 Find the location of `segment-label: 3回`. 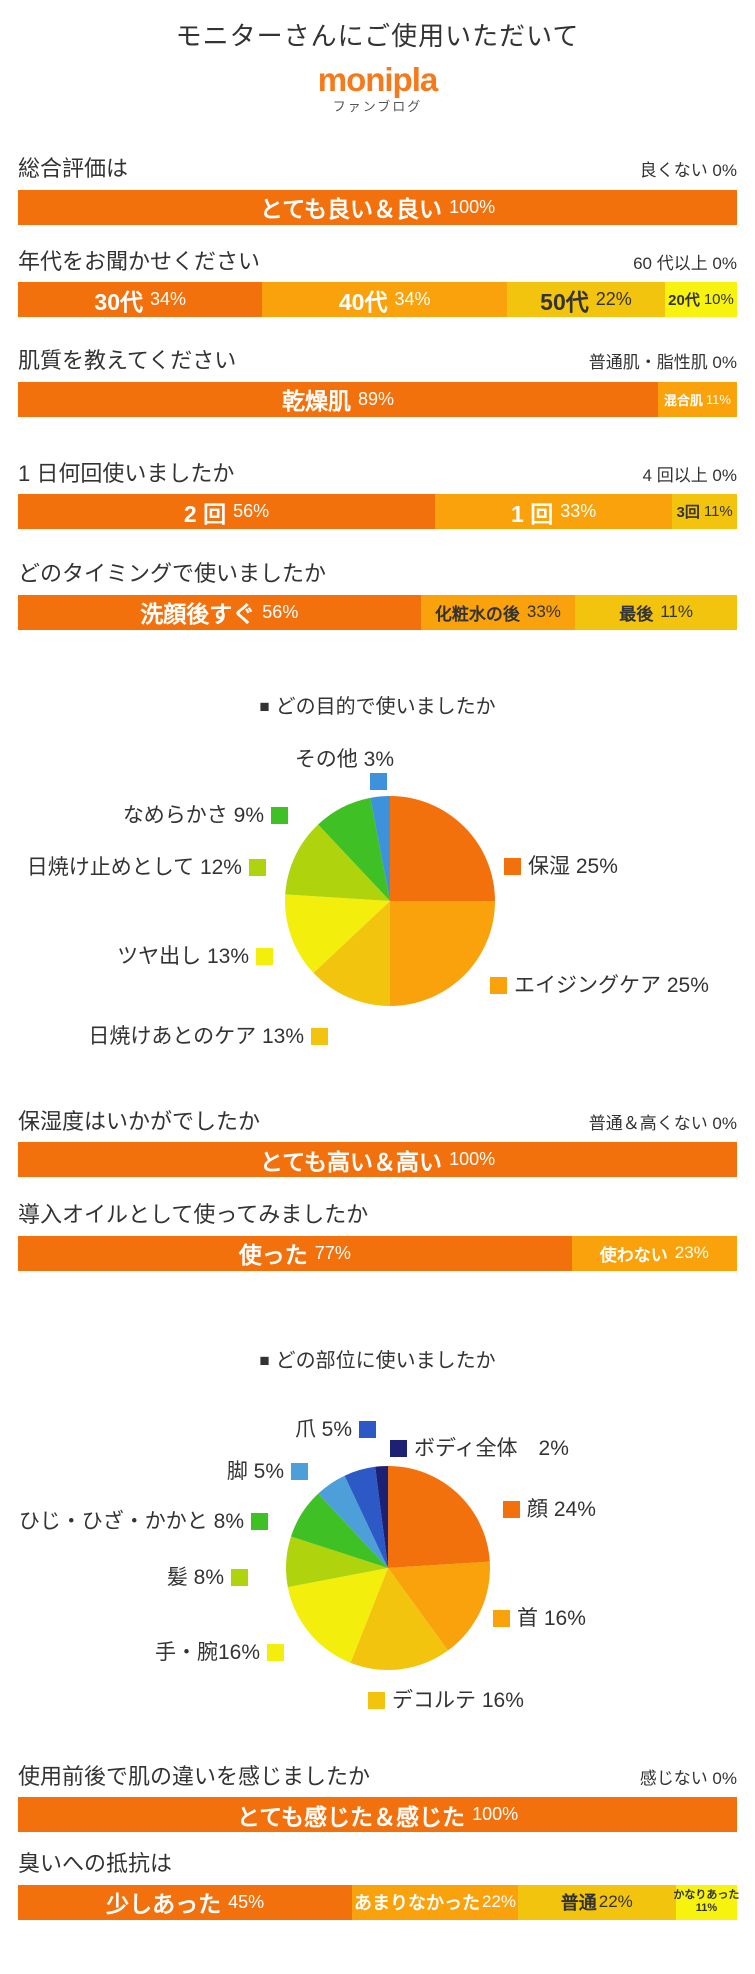

segment-label: 3回 is located at coordinates (688, 512).